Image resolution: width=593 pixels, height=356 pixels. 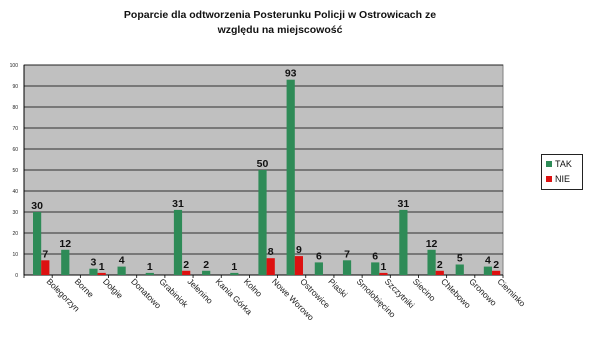 What do you see at coordinates (15, 192) in the screenshot?
I see `y-tick-label: 40` at bounding box center [15, 192].